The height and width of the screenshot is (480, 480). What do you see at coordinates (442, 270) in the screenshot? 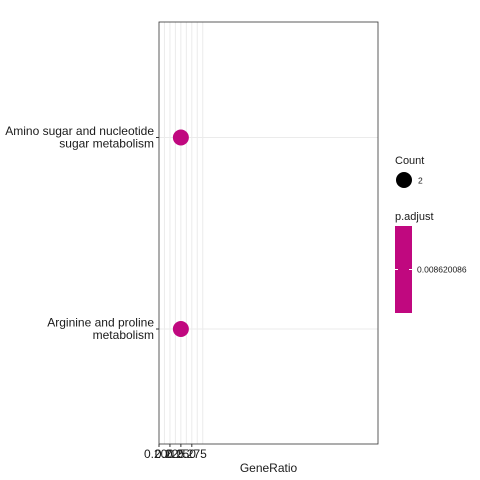
I see `legend-padjust-value: 0.008620086` at bounding box center [442, 270].